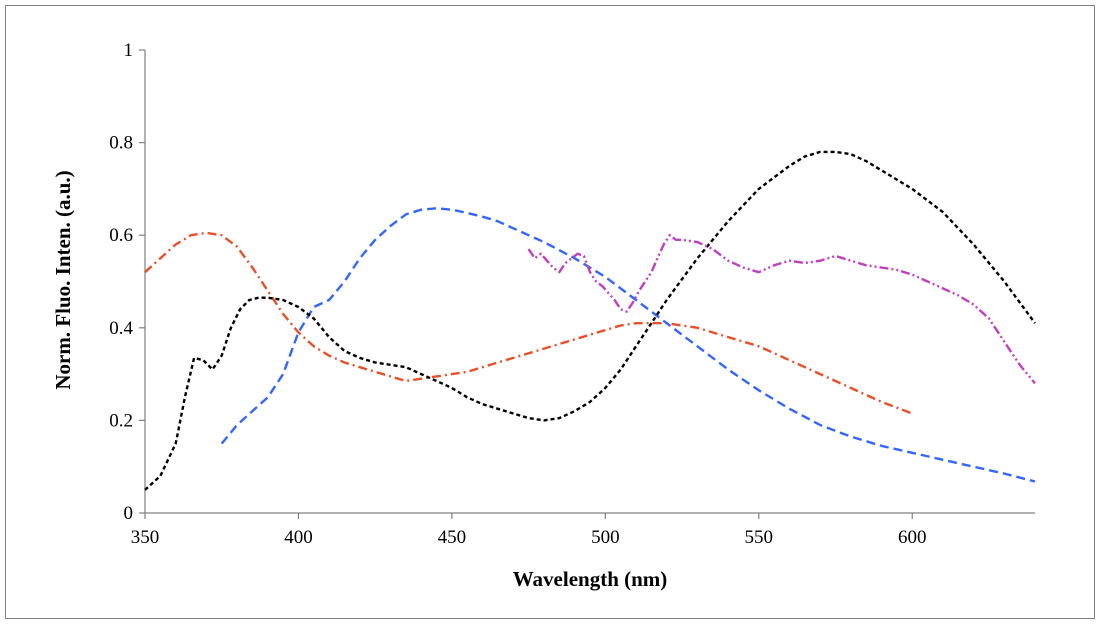 This screenshot has width=1102, height=626. What do you see at coordinates (452, 537) in the screenshot?
I see `x-tick-label: 450` at bounding box center [452, 537].